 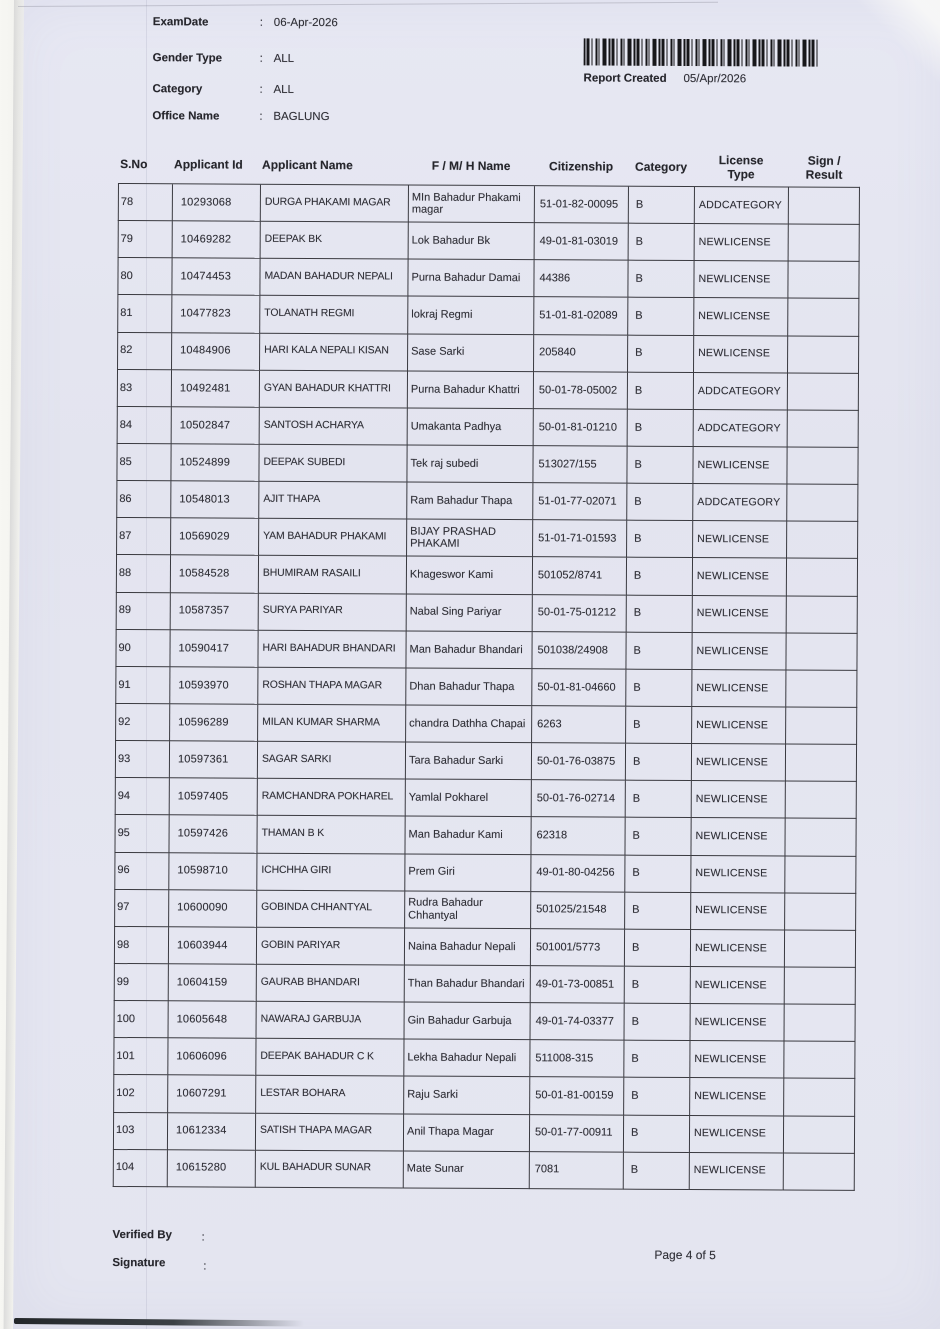 I want to click on cell-id: 10597405, so click(x=212, y=797).